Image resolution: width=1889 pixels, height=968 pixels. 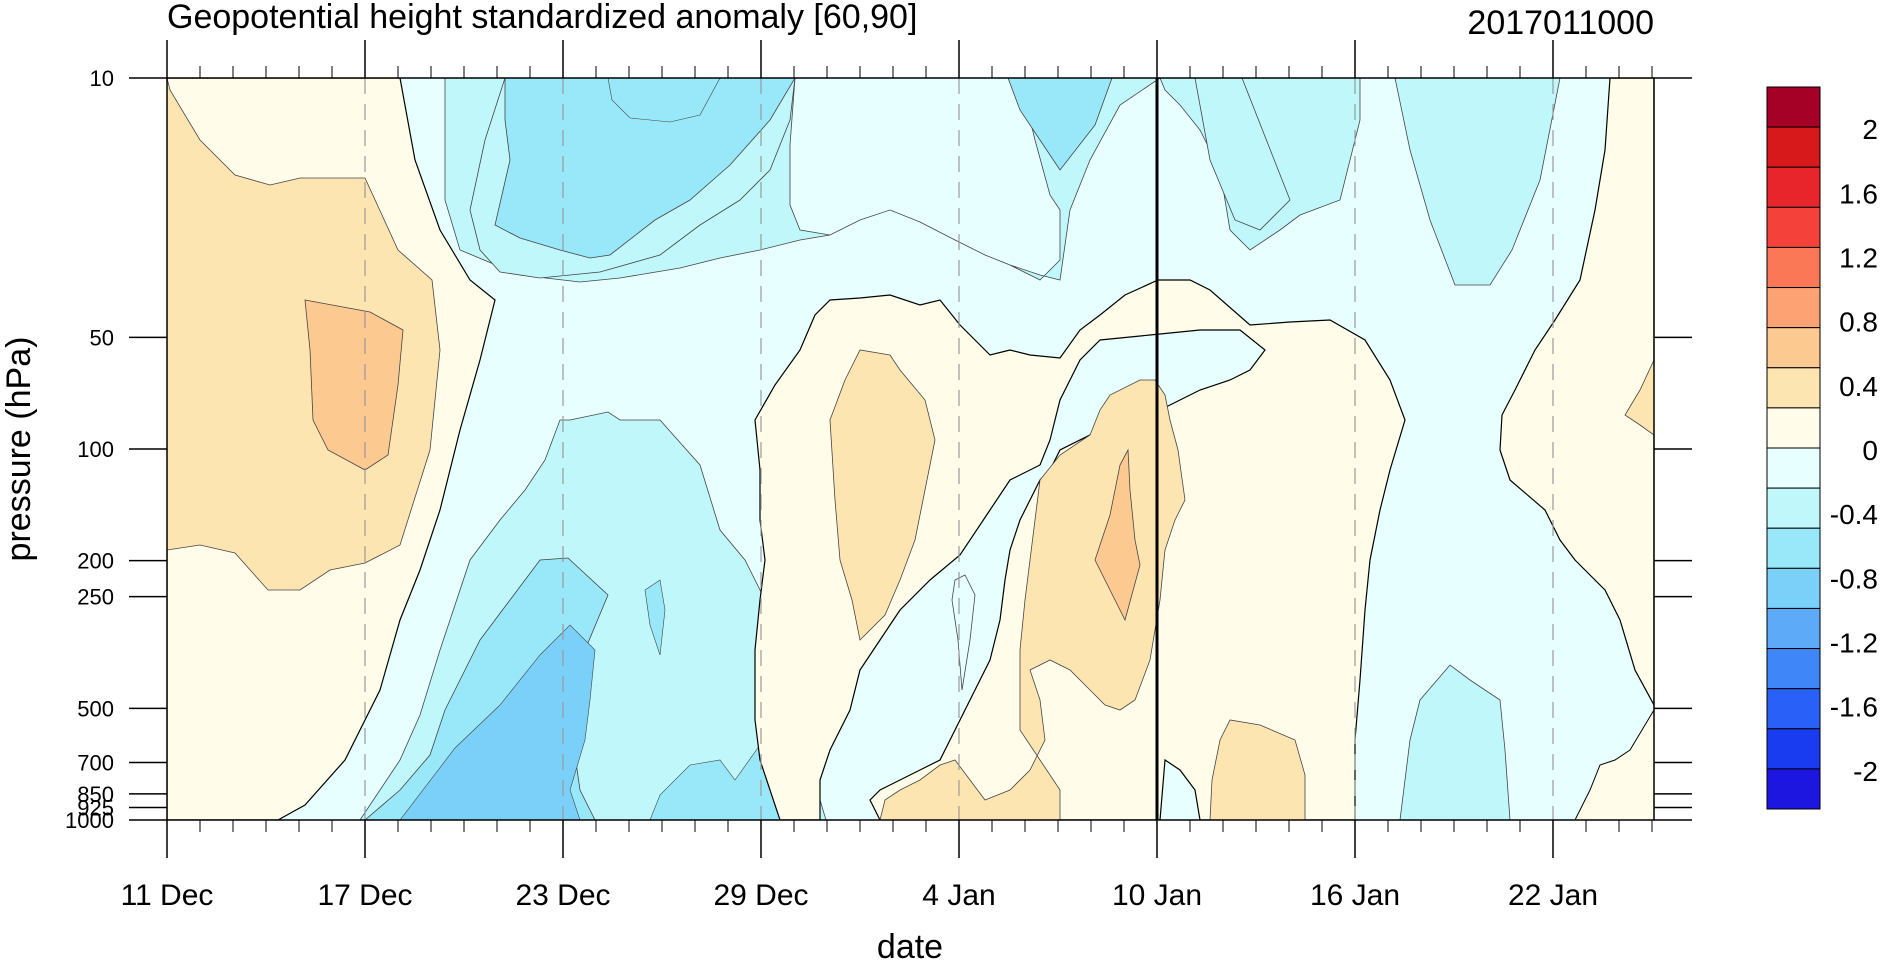 What do you see at coordinates (882, 495) in the screenshot?
I see `contour-region-0.4-center` at bounding box center [882, 495].